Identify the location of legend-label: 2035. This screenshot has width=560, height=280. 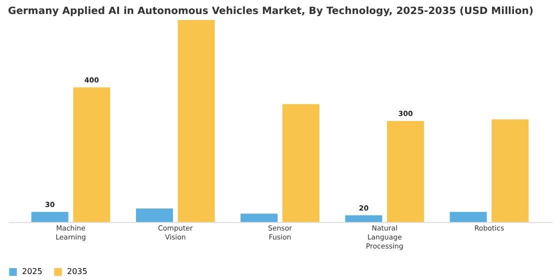
(77, 271).